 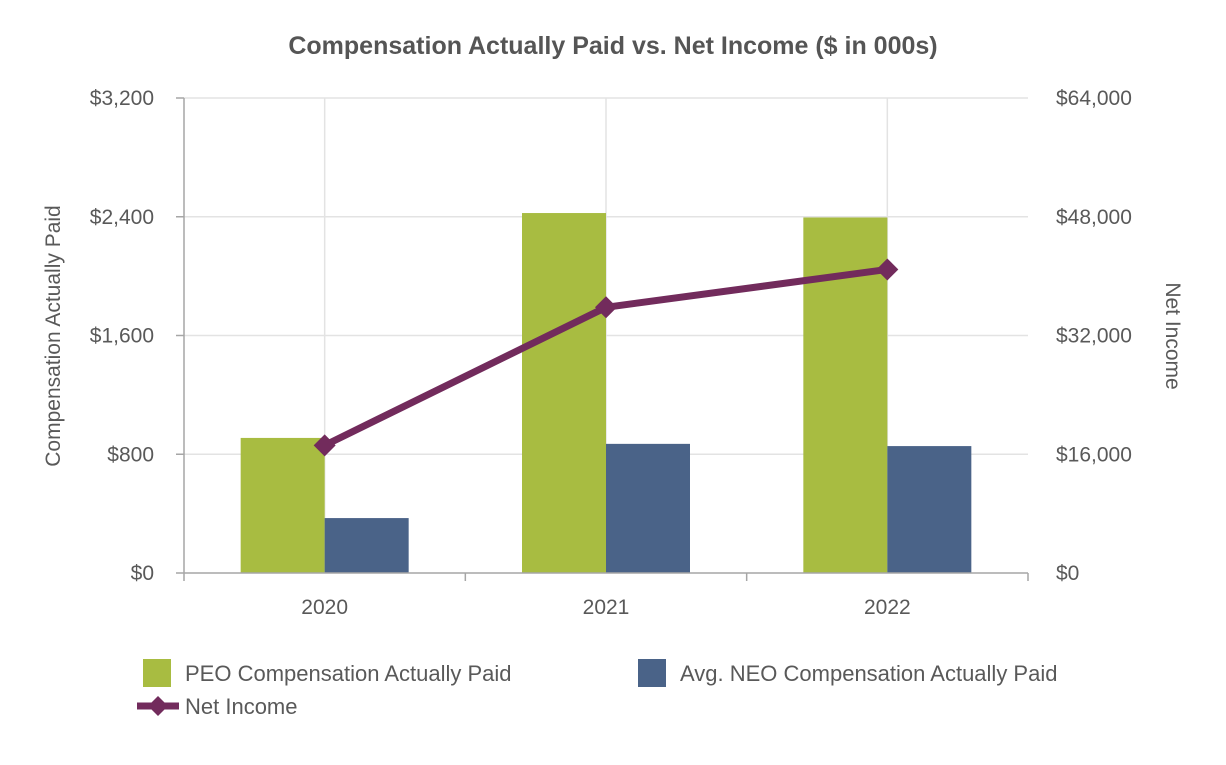 I want to click on y2-axis-label: Net Income, so click(x=1172, y=335).